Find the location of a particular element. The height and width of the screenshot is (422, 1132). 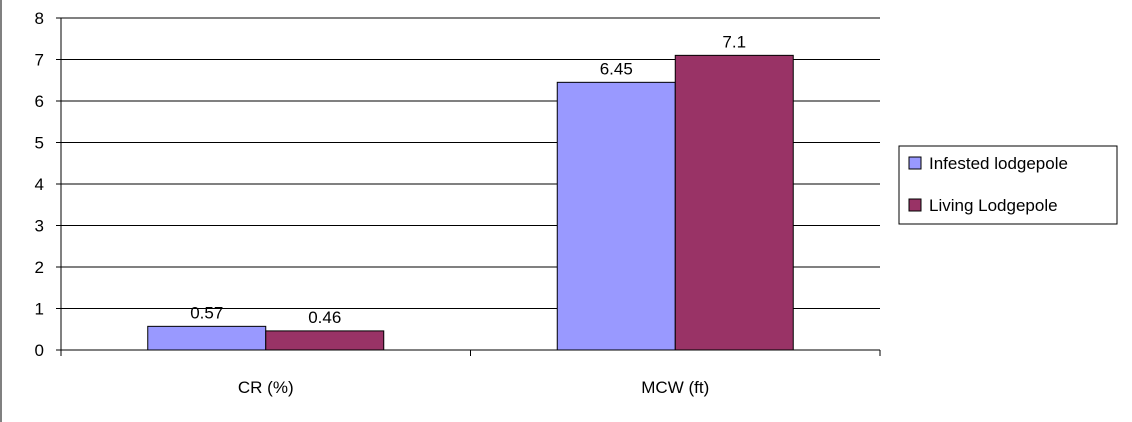

data-label-living-1: 7.1 is located at coordinates (734, 41).